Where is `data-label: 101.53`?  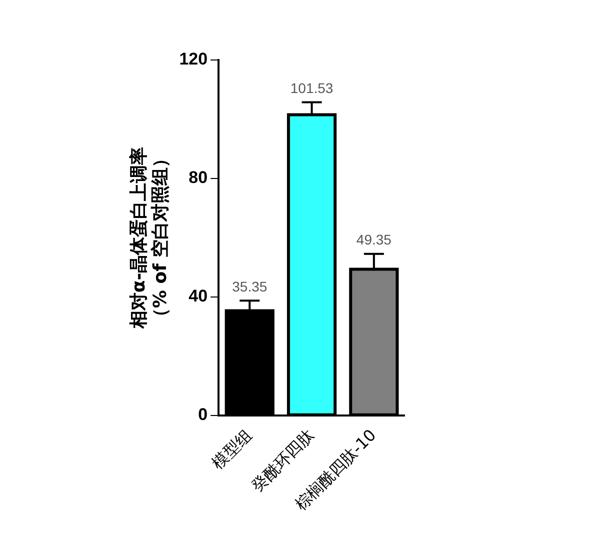 data-label: 101.53 is located at coordinates (312, 88).